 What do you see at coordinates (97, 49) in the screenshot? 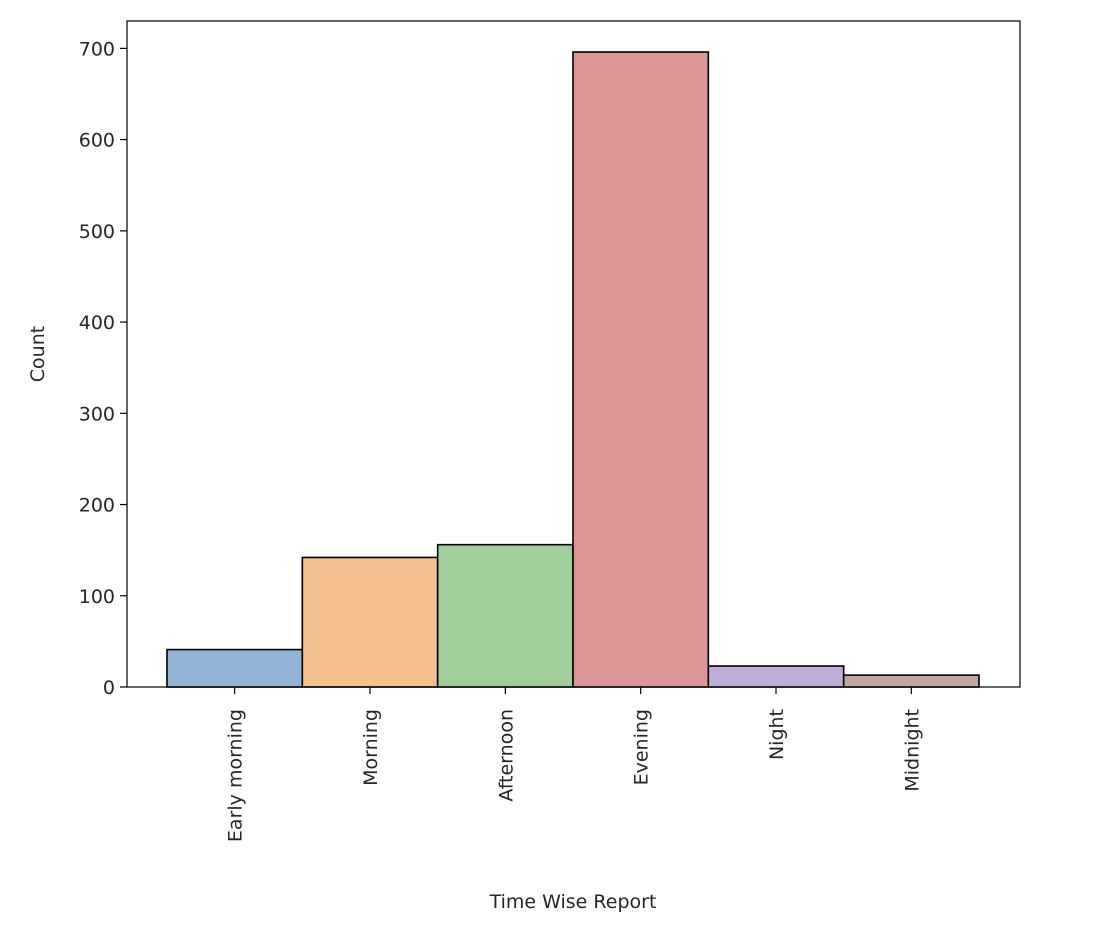
I see `y-tick-label: 700` at bounding box center [97, 49].